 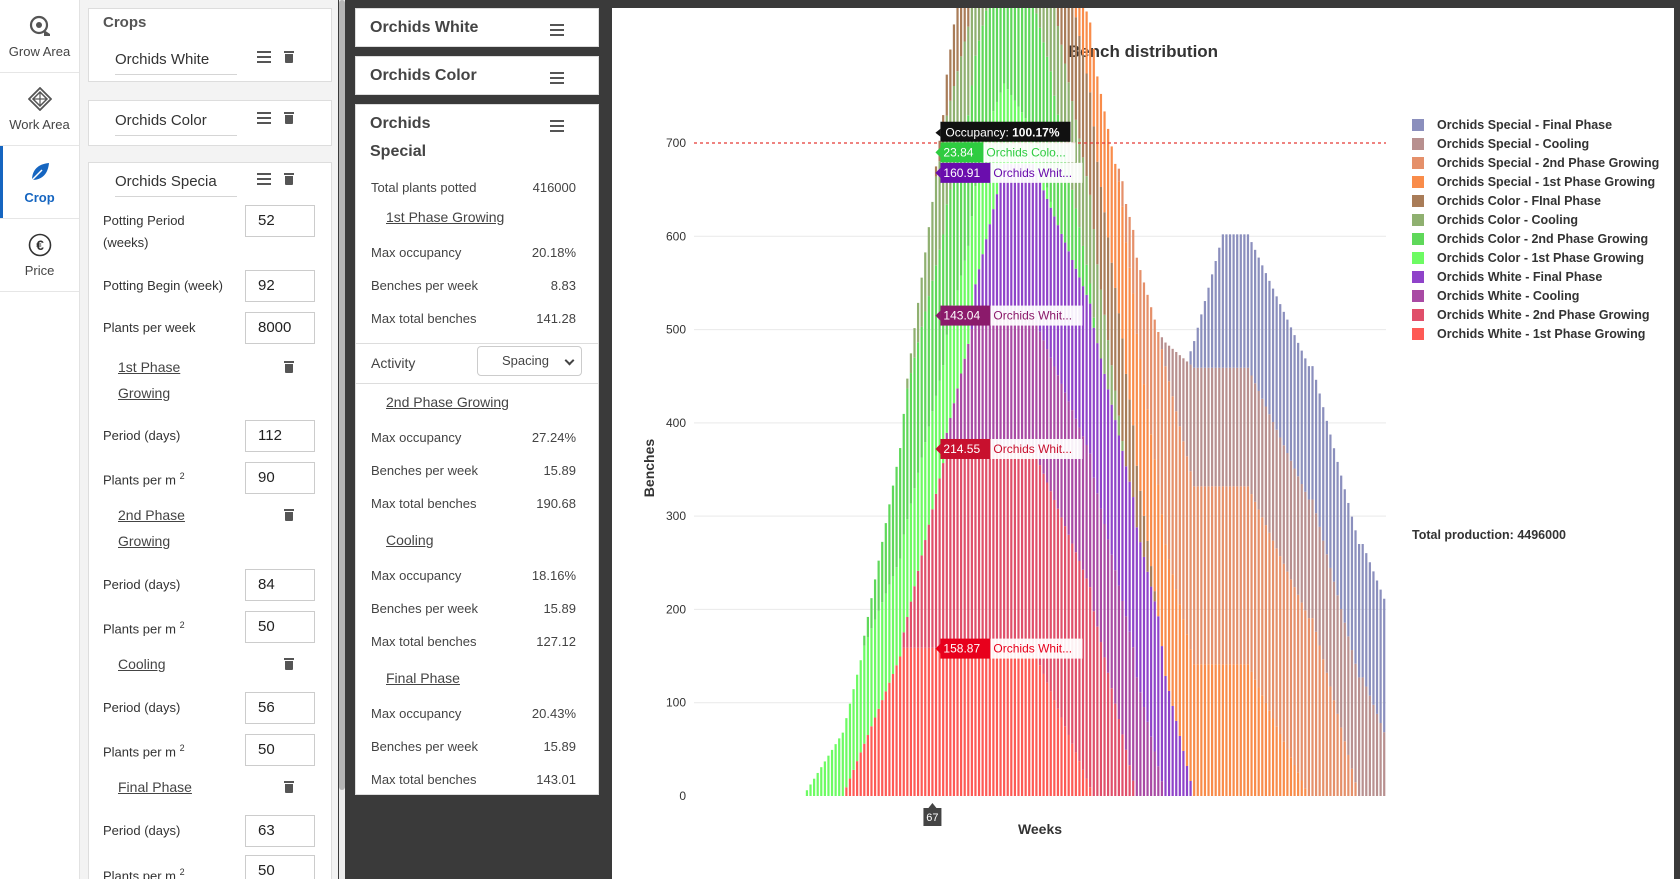 I want to click on legend-item: Orchids Special - 1st Phase Growing, so click(x=1535, y=181).